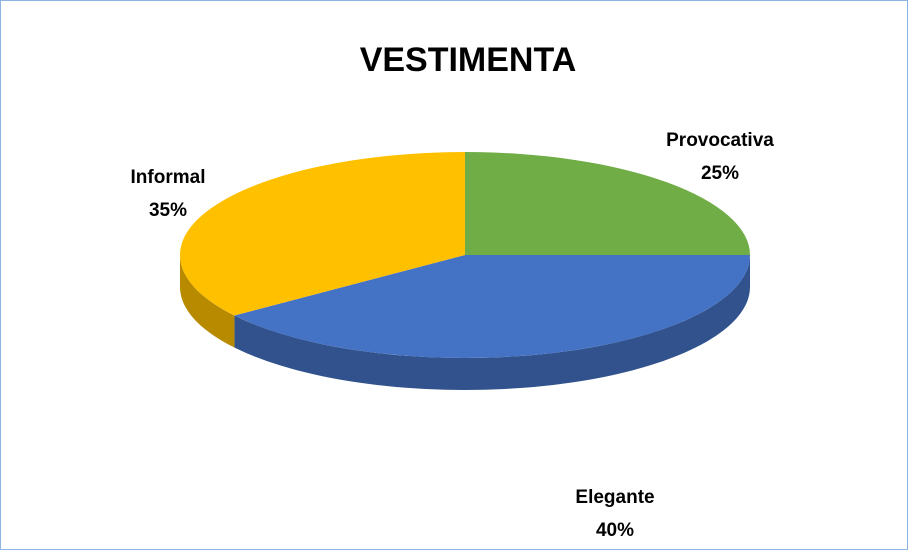 The height and width of the screenshot is (550, 908). What do you see at coordinates (168, 210) in the screenshot?
I see `data-label-value: 35%` at bounding box center [168, 210].